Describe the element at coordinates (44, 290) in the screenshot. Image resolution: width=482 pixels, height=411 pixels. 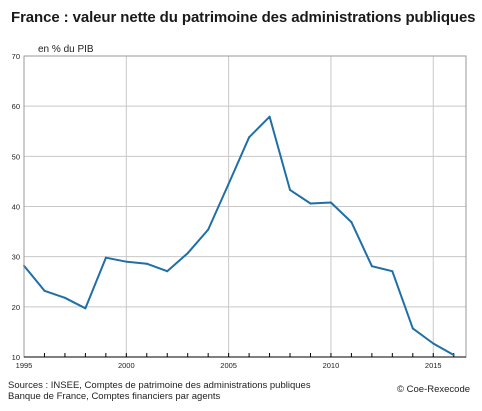
I see `data-point-1996` at that location.